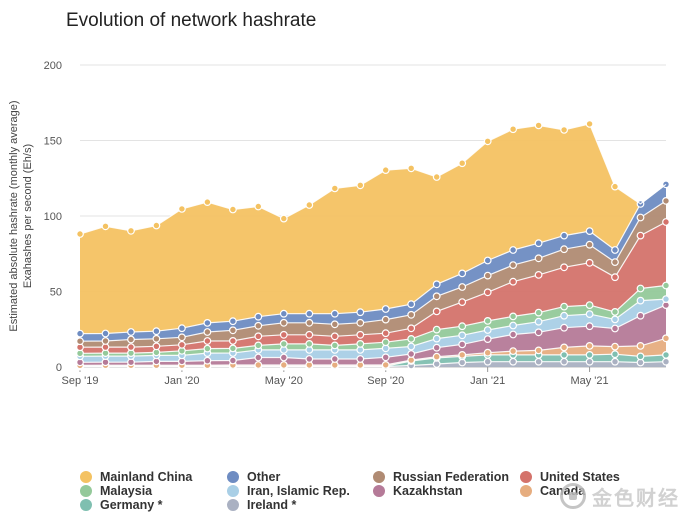 Image resolution: width=700 pixels, height=520 pixels. Describe the element at coordinates (573, 496) in the screenshot. I see `watermark-logo-icon` at that location.